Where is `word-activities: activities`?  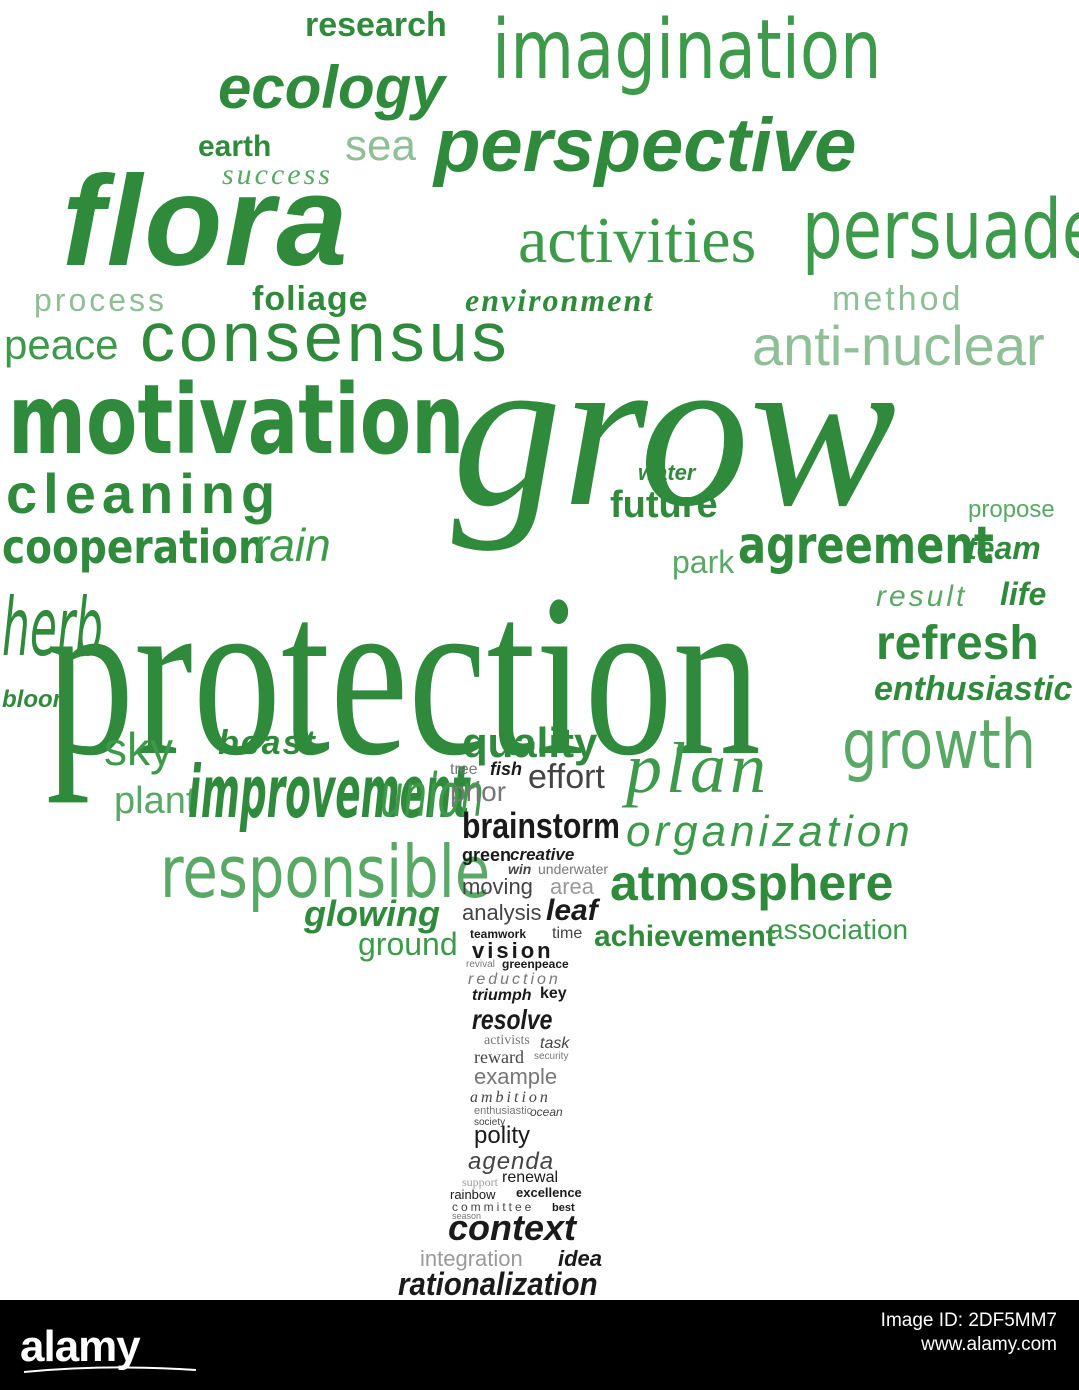
word-activities: activities is located at coordinates (637, 240).